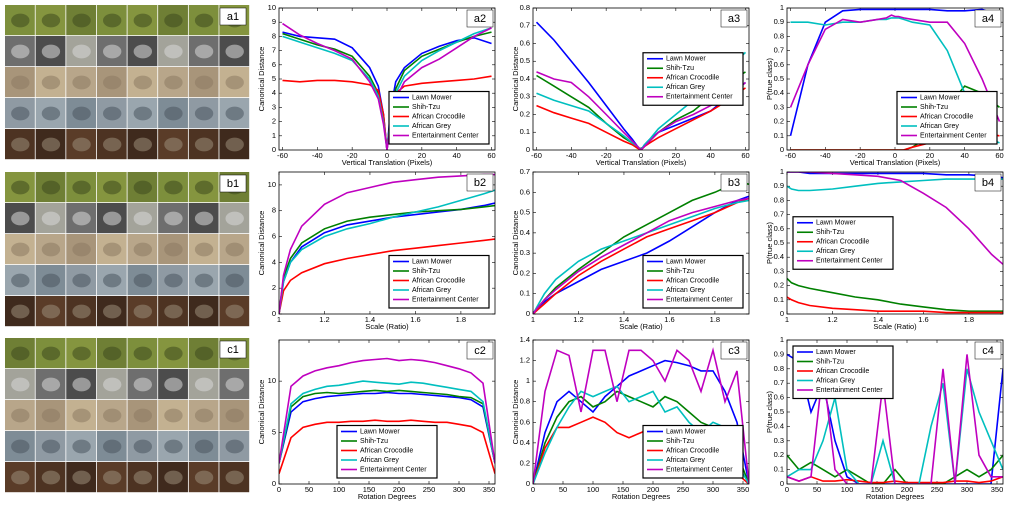  What do you see at coordinates (274, 432) in the screenshot?
I see `y-tick-label: 5` at bounding box center [274, 432].